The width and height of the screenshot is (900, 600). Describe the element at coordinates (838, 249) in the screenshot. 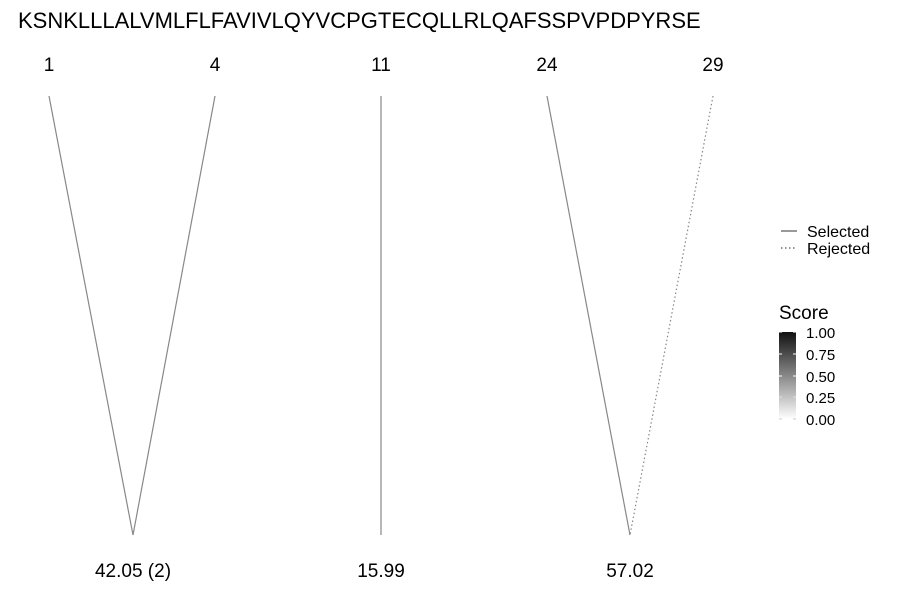

I see `legend-label-rejected: Rejected` at that location.